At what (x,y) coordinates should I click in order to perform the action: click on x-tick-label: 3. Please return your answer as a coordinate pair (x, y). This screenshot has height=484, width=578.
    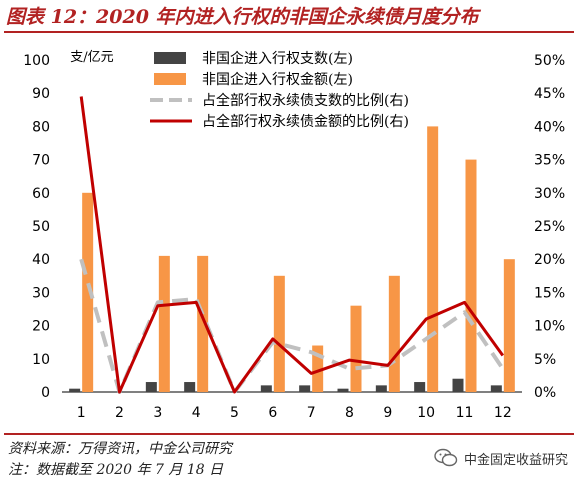
    Looking at the image, I should click on (157, 413).